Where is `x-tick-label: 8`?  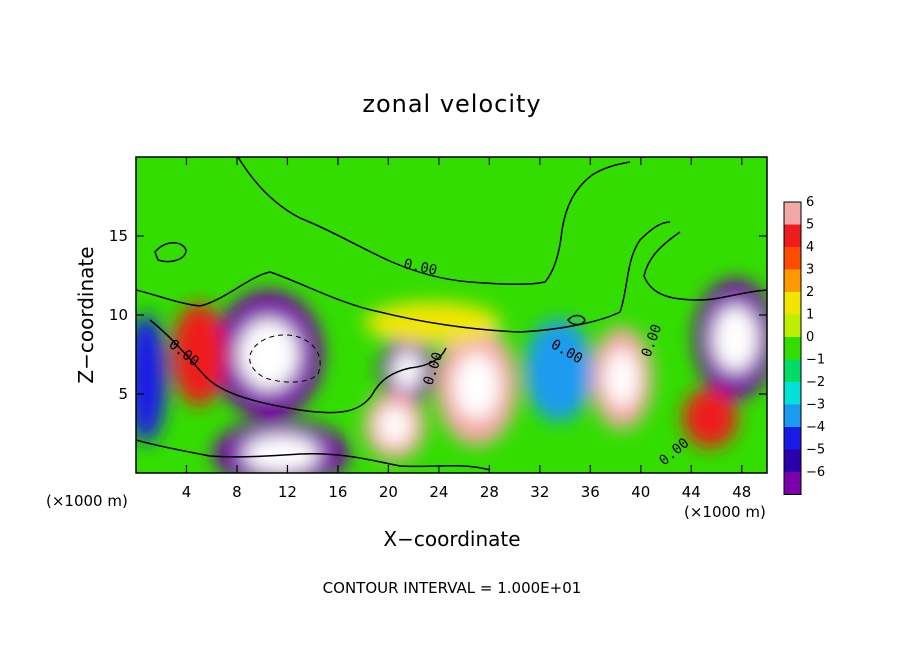 x-tick-label: 8 is located at coordinates (237, 492).